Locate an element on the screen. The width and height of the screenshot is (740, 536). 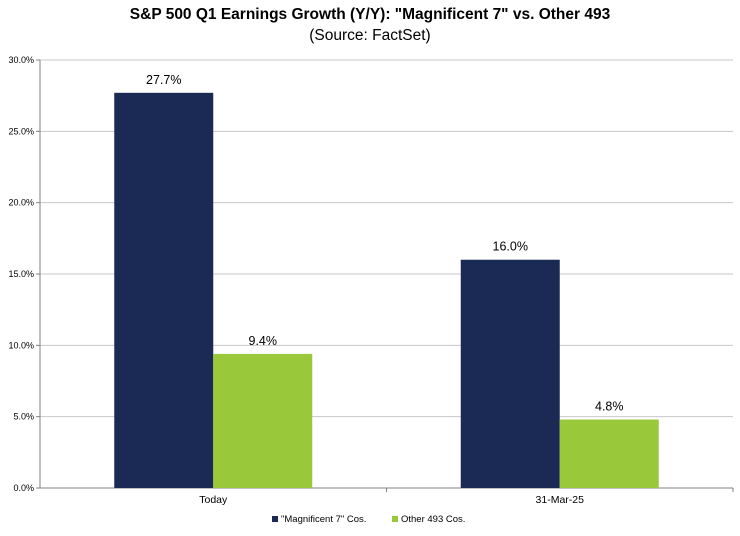
y-tick-label: 20.0% is located at coordinates (21, 203).